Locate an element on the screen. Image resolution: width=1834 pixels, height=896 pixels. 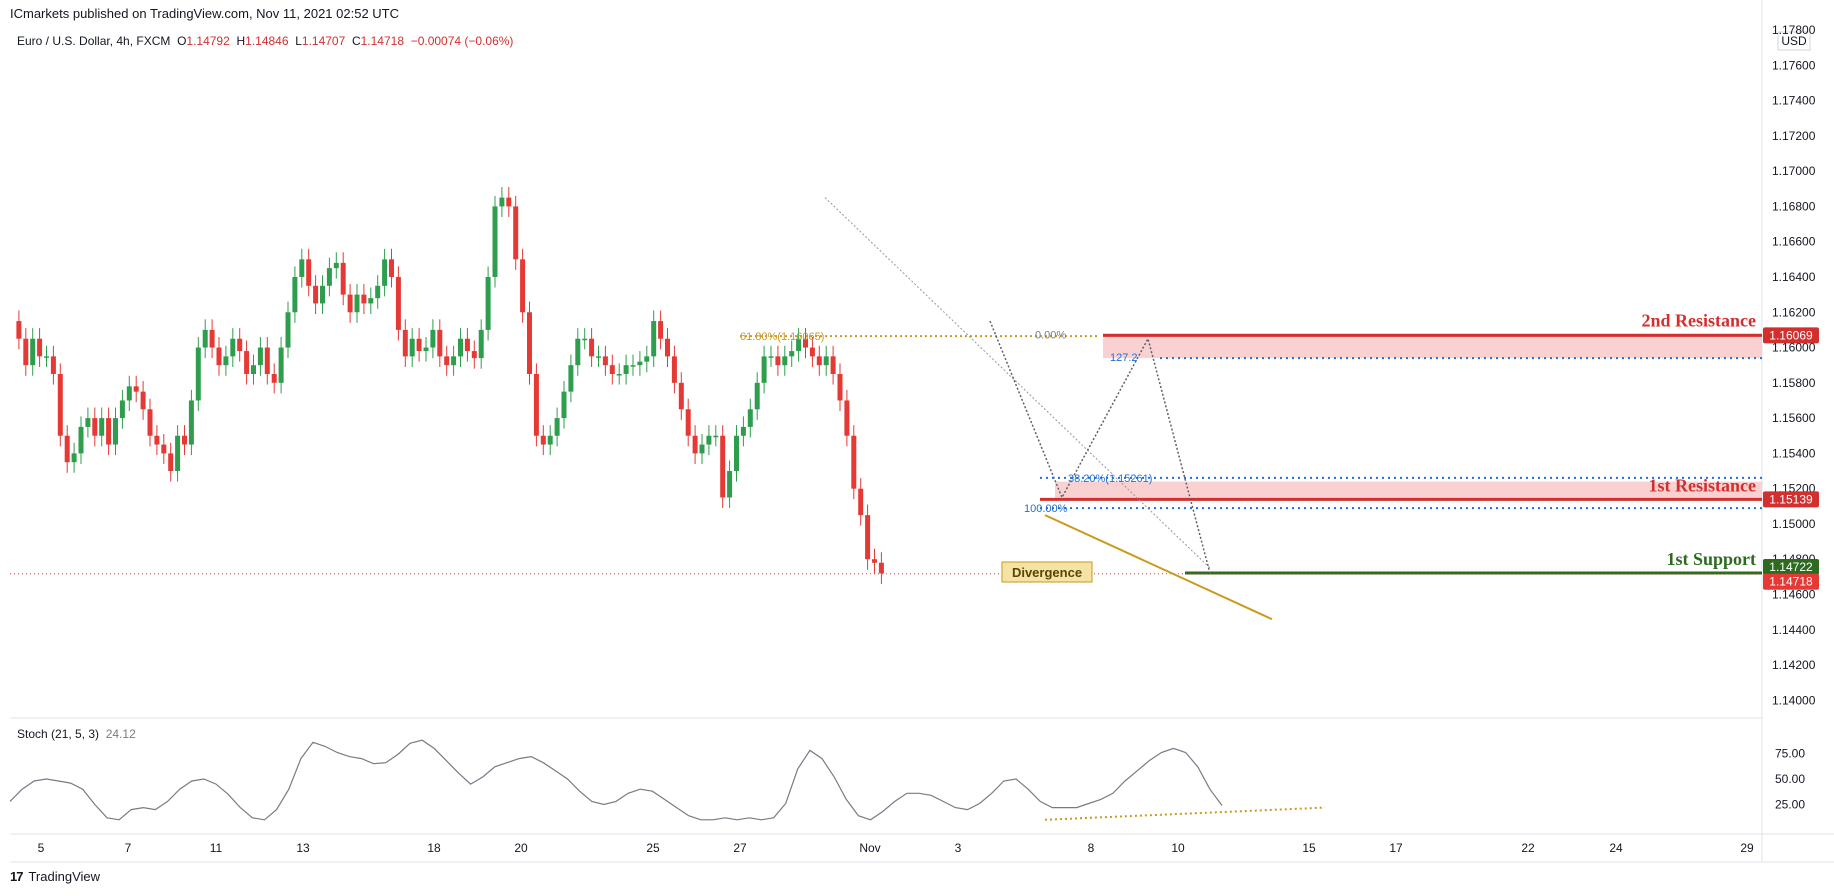
first-resistance-price-tag is located at coordinates (1791, 499).